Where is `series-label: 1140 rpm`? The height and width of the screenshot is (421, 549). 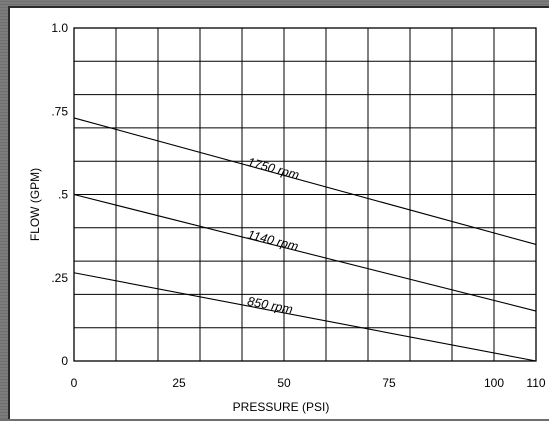
series-label: 1140 rpm is located at coordinates (273, 240).